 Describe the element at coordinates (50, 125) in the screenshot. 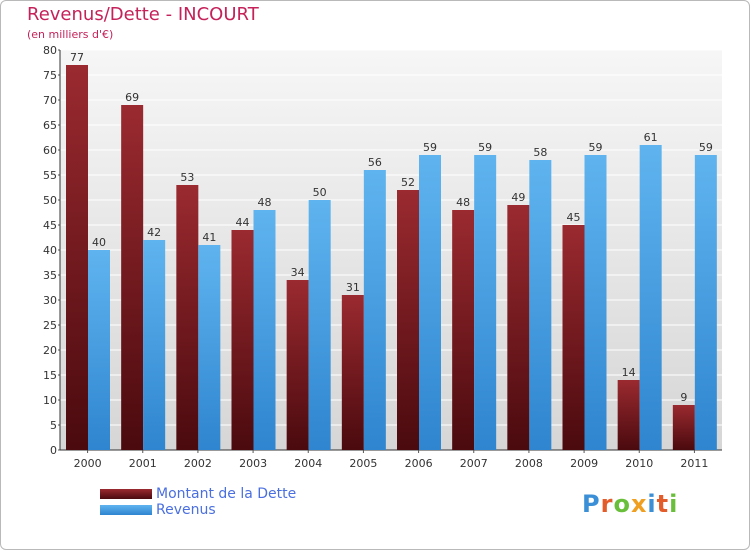

I see `y-tick-label: 65` at that location.